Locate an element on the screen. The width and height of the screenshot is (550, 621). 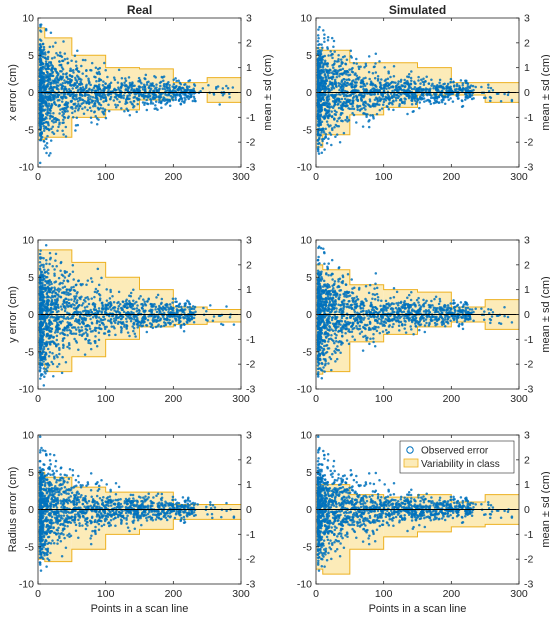
x-tick-label: 300 is located at coordinates (241, 177).